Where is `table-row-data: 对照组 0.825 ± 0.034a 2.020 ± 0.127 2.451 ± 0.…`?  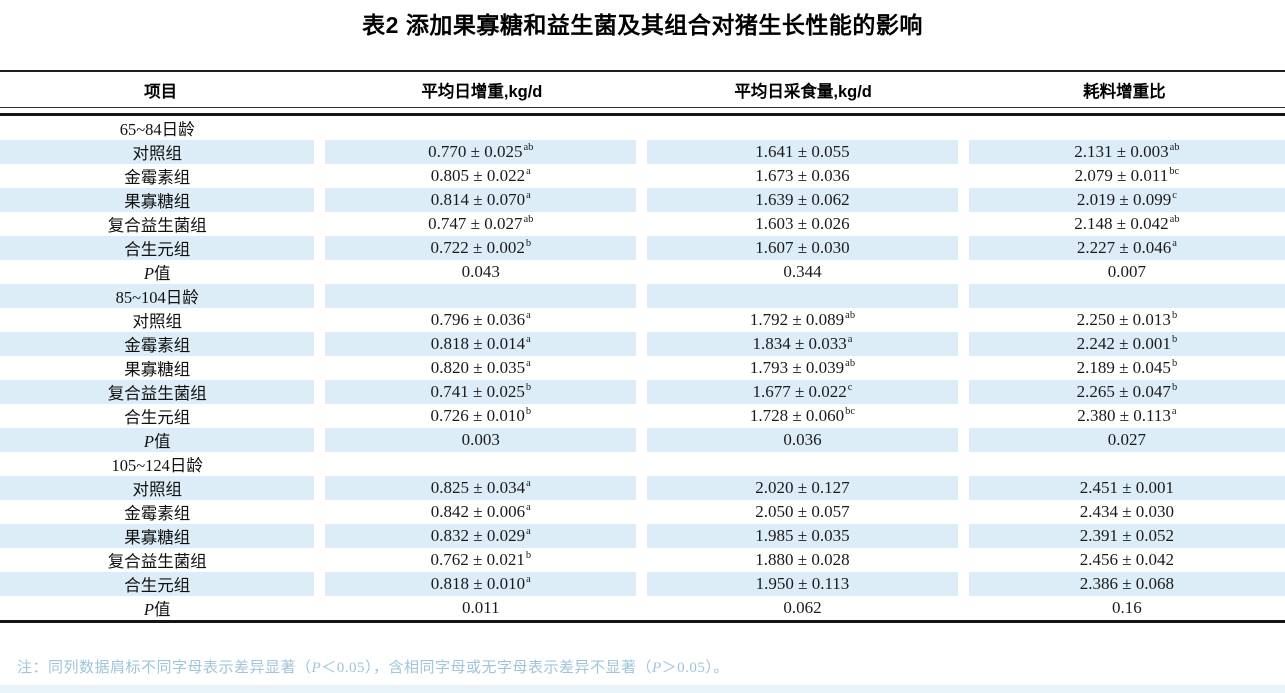
table-row-data: 对照组 0.825 ± 0.034a 2.020 ± 0.127 2.451 ± 0.… is located at coordinates (642, 488).